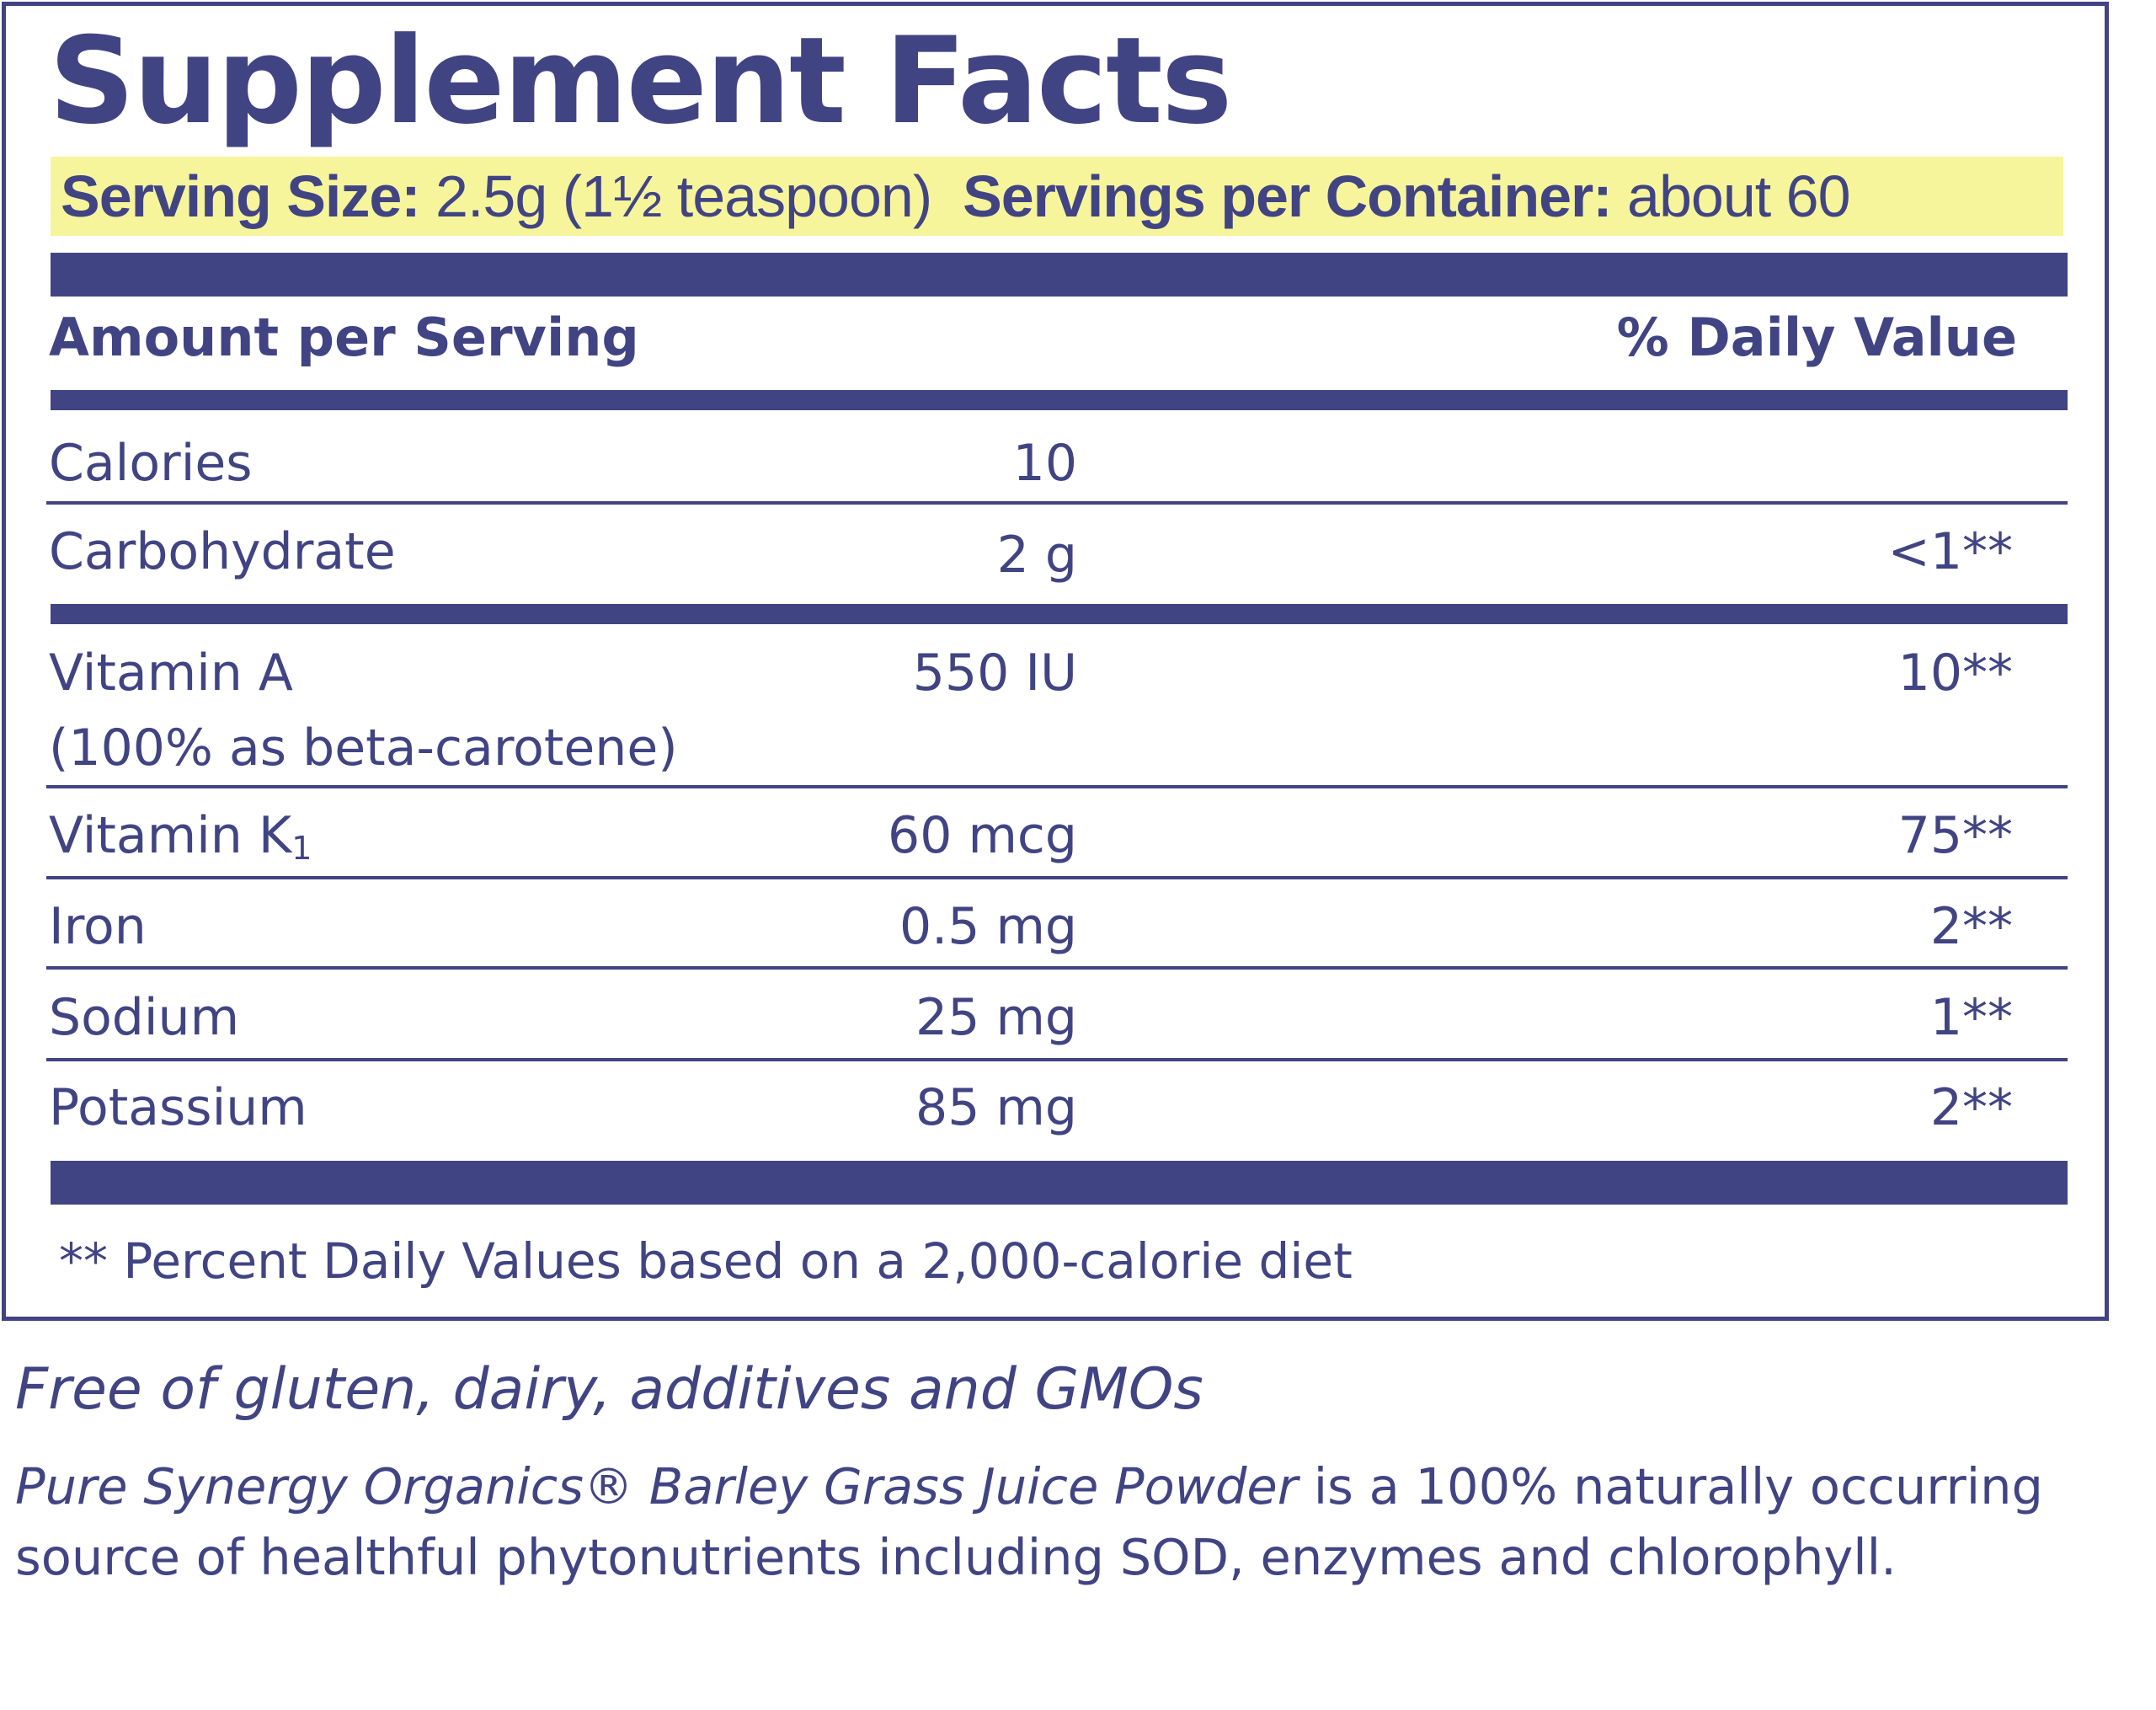 Image resolution: width=2156 pixels, height=1710 pixels. I want to click on nutrient-amount: 60 mcg, so click(982, 835).